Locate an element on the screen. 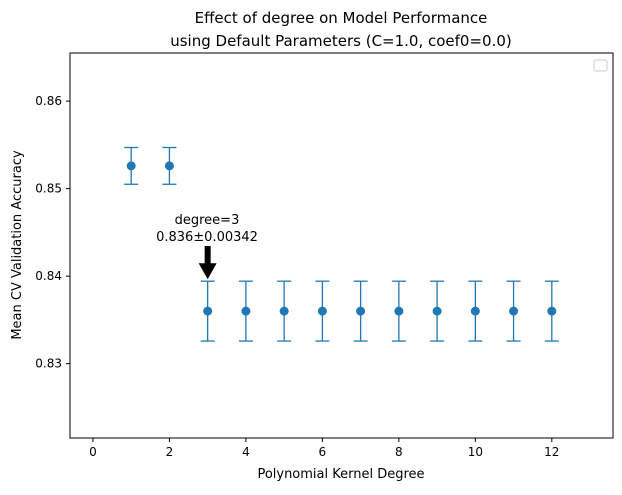 The height and width of the screenshot is (495, 622). annotation-line2: 0.836±0.00342 is located at coordinates (207, 237).